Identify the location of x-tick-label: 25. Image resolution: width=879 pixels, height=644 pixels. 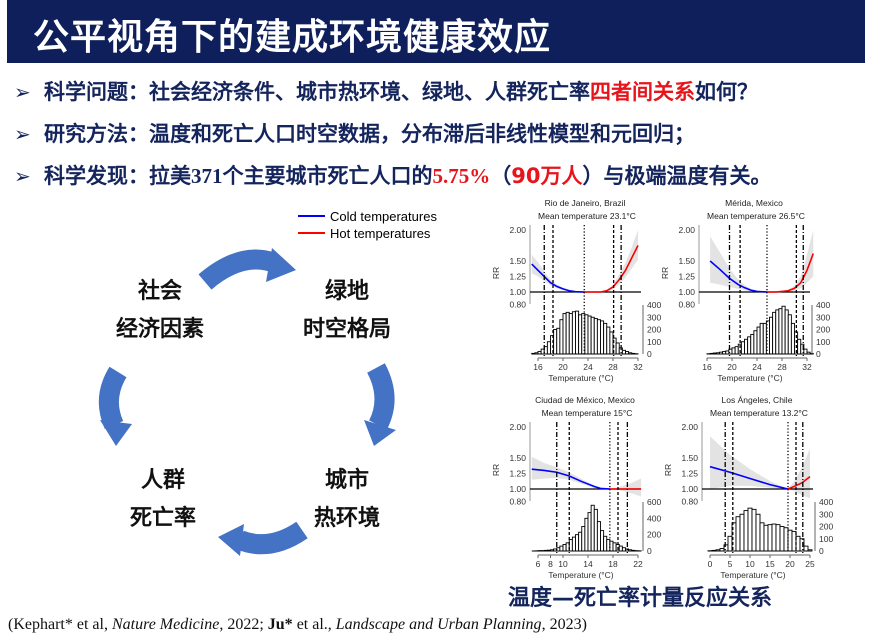
(810, 564).